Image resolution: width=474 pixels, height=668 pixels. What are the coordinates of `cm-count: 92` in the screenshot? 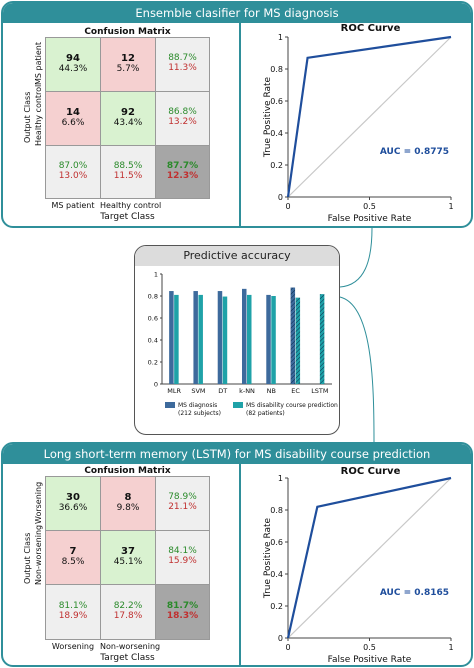 It's located at (128, 112).